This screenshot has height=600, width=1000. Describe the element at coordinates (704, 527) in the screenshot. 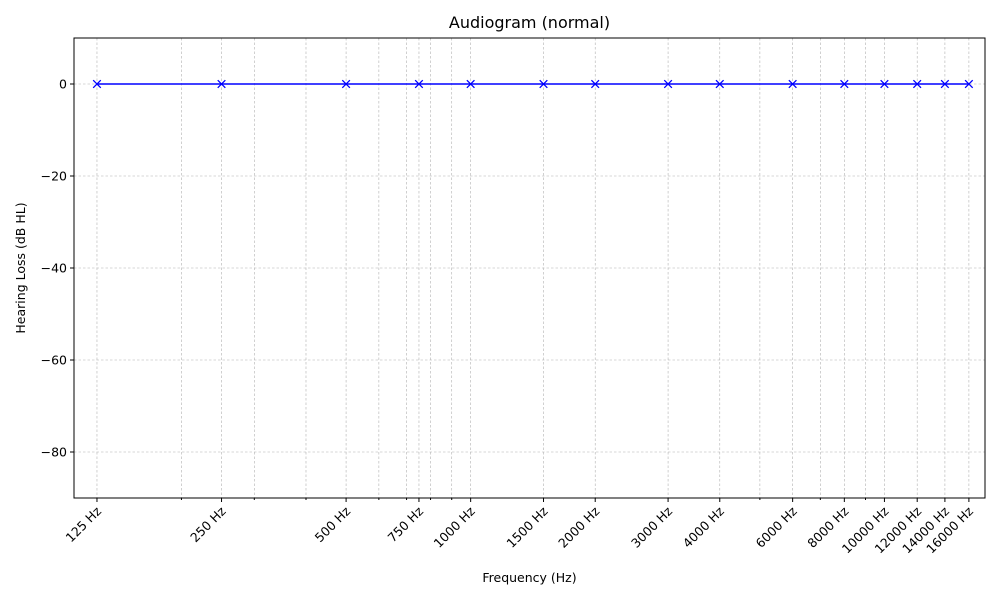

I see `x-tick-label: 4000 Hz` at that location.